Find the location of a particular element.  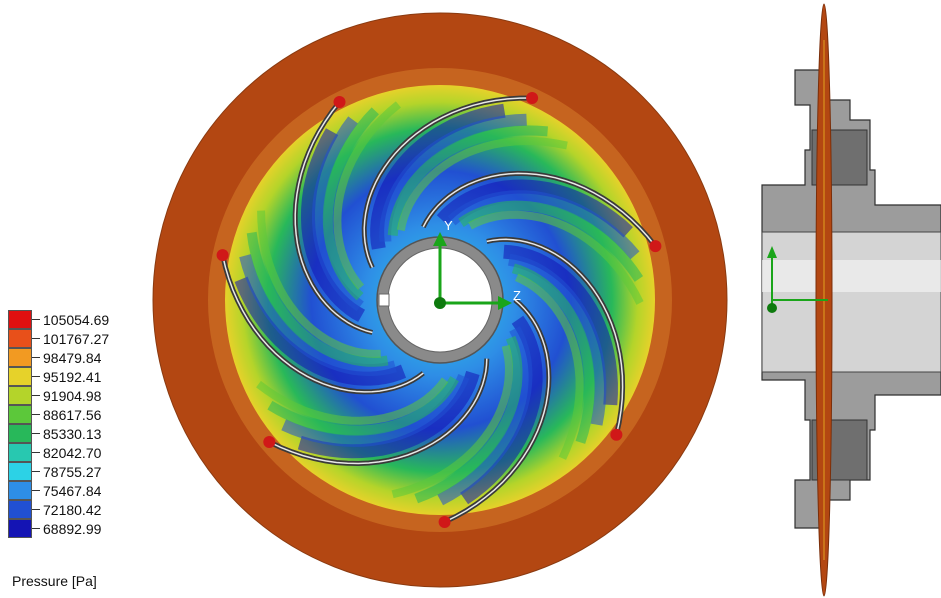

legend-level-label: 72180.42 is located at coordinates (72, 510).